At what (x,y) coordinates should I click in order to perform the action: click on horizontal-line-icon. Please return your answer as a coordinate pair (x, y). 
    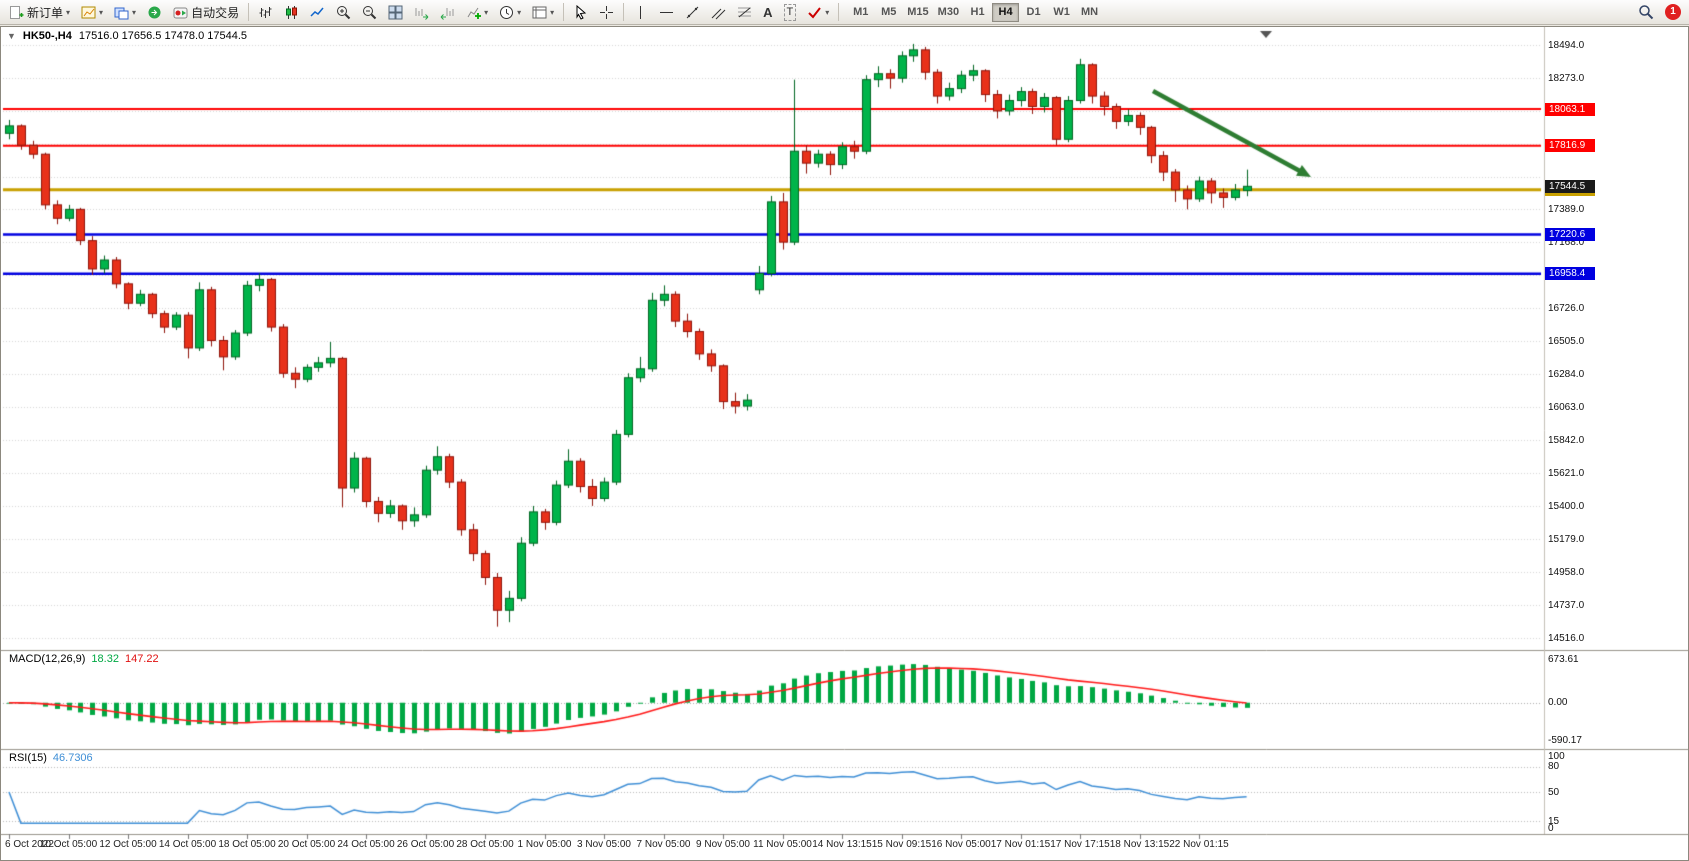
    Looking at the image, I should click on (667, 12).